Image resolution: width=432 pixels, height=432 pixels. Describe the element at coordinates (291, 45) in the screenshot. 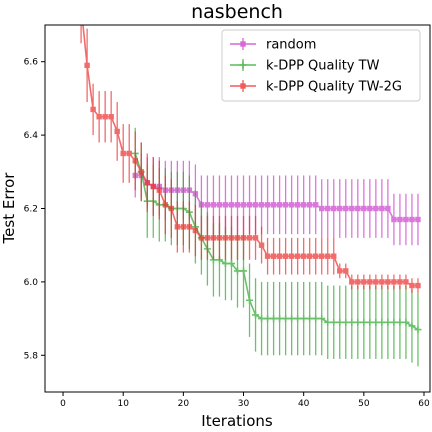

I see `legend-label: random` at that location.